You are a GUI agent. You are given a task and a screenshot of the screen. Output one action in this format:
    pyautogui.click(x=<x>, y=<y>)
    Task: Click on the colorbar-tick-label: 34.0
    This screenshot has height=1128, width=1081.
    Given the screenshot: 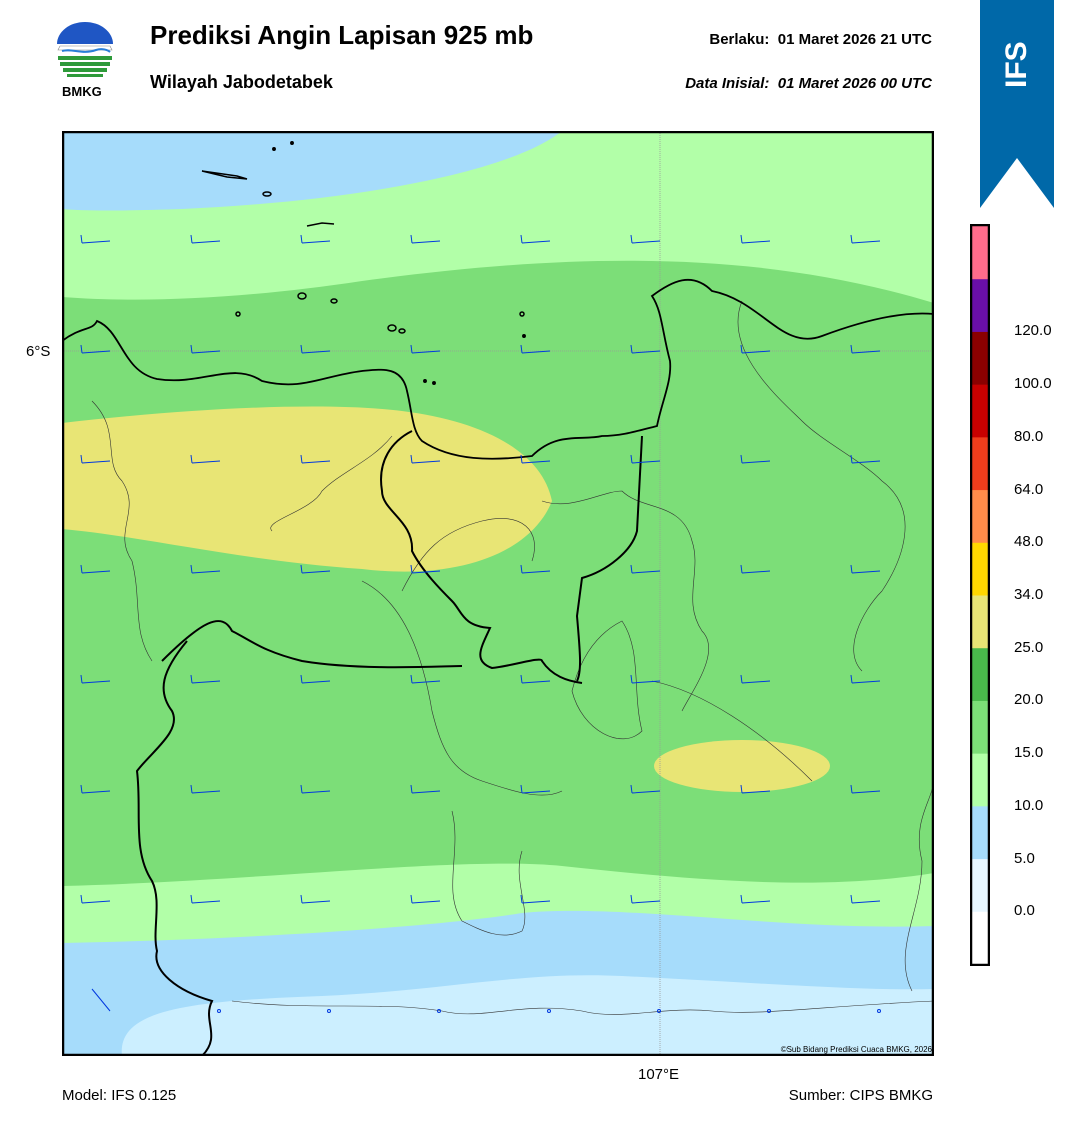 What is the action you would take?
    pyautogui.click(x=1029, y=594)
    